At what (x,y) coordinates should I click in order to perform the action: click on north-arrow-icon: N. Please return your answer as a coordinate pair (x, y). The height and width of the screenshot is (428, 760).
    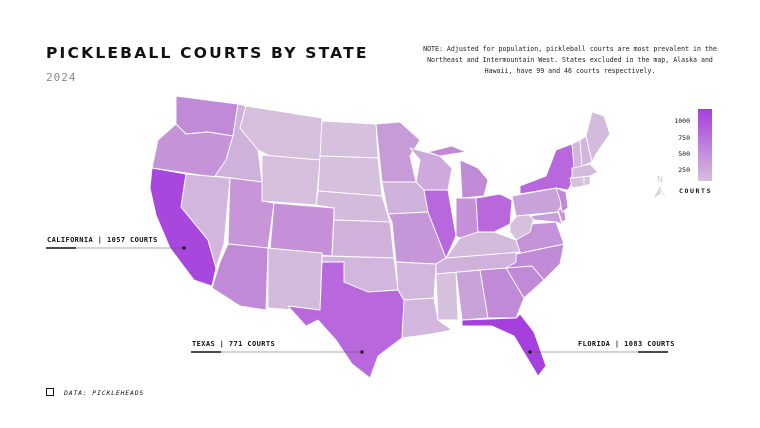
    Looking at the image, I should click on (660, 186).